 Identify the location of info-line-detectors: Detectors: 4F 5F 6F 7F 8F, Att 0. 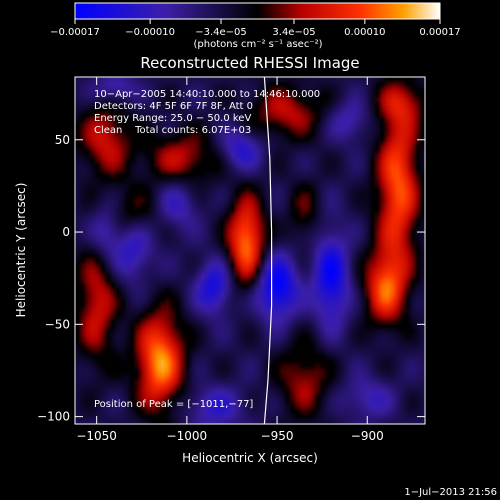
(173, 106).